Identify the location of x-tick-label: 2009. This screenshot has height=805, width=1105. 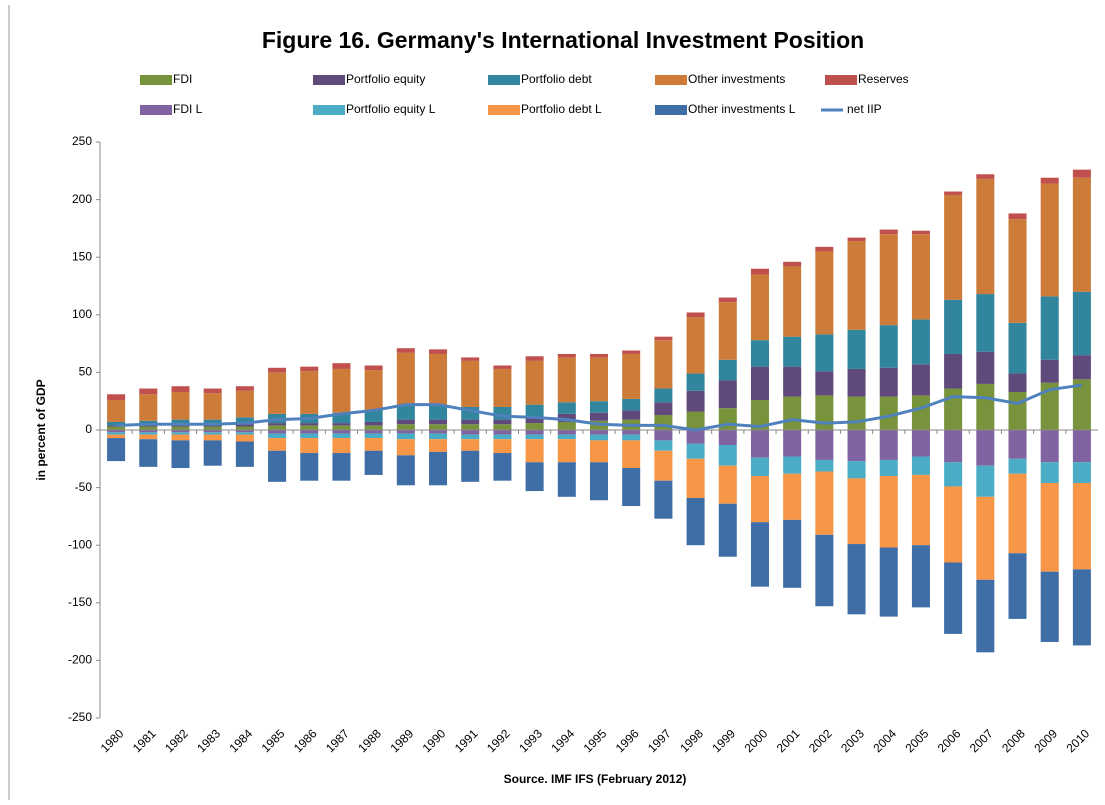
(1045, 740).